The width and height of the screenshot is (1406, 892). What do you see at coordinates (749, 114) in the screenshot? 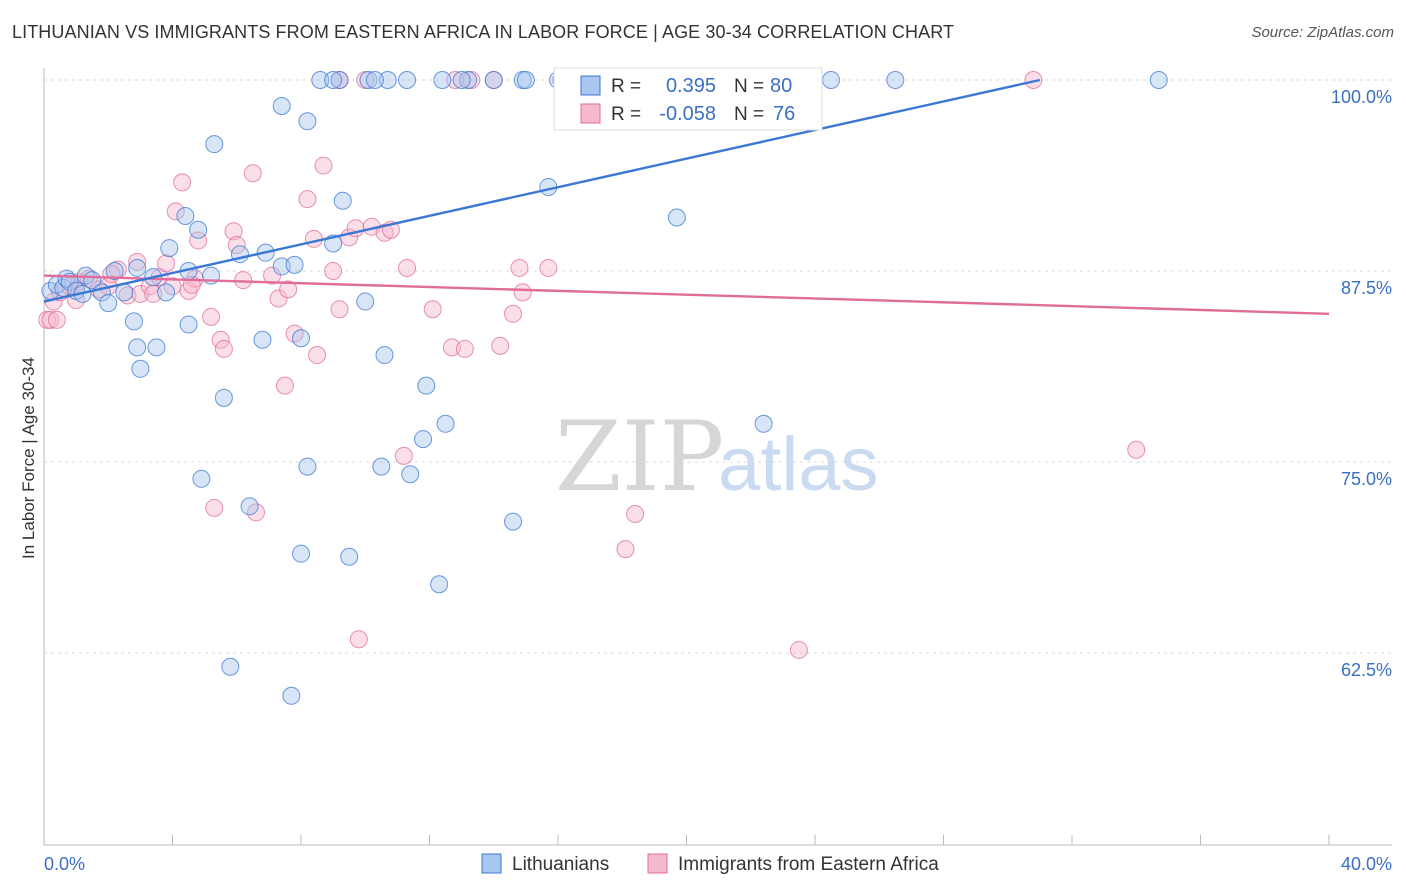
I see `stats-pink-n-label: N =` at bounding box center [749, 114].